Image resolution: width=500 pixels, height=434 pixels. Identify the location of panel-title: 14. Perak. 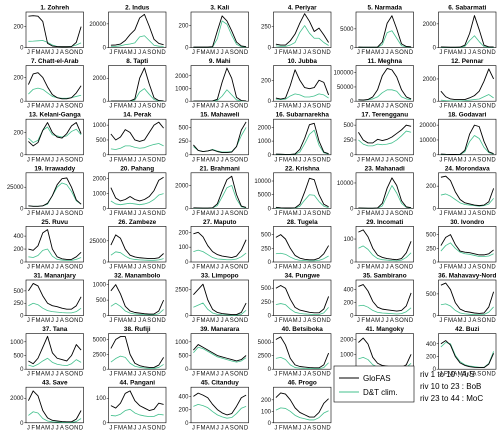
(137, 115).